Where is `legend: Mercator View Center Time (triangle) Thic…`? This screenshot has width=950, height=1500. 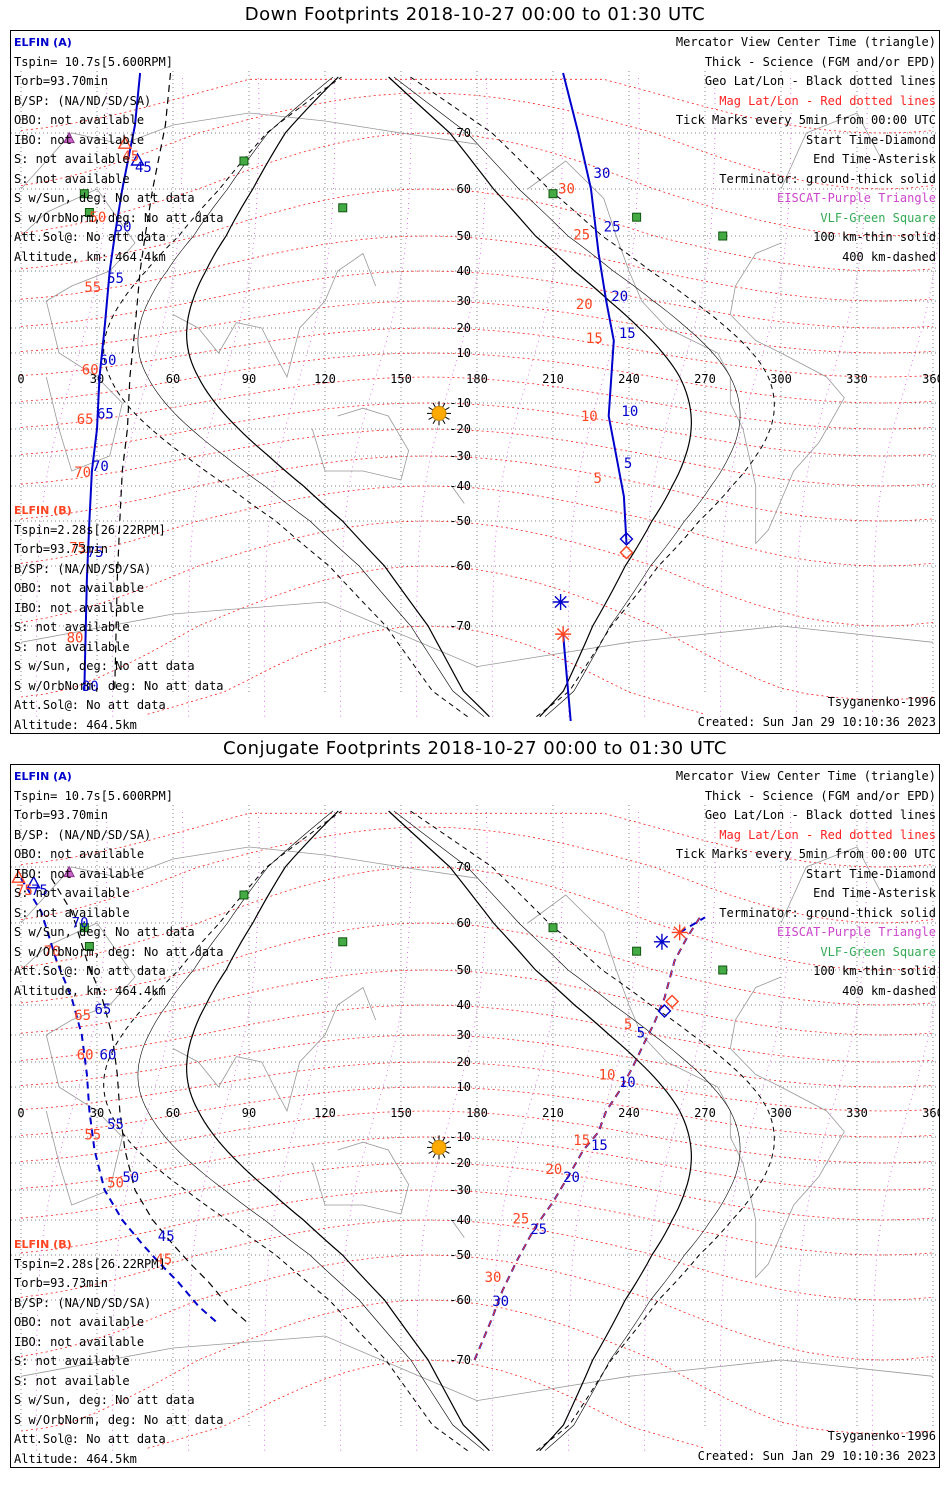
legend: Mercator View Center Time (triangle) Thic… is located at coordinates (806, 884).